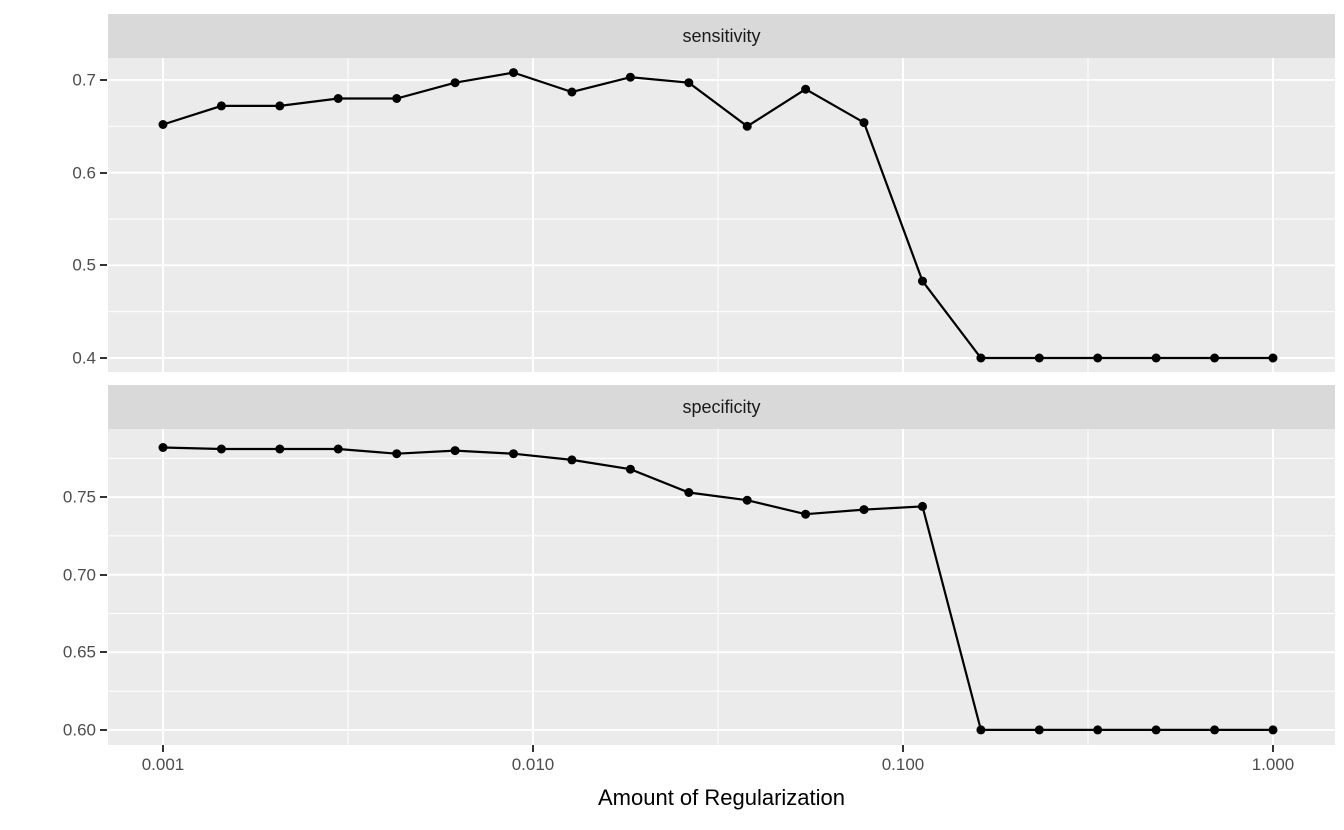 Image resolution: width=1344 pixels, height=830 pixels. I want to click on facet-label-sensitivity: sensitivity, so click(721, 35).